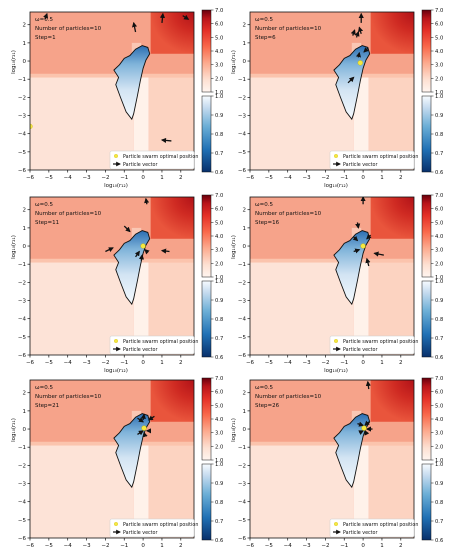 The height and width of the screenshot is (550, 459). What do you see at coordinates (112, 75) in the screenshot?
I see `band-mid` at bounding box center [112, 75].